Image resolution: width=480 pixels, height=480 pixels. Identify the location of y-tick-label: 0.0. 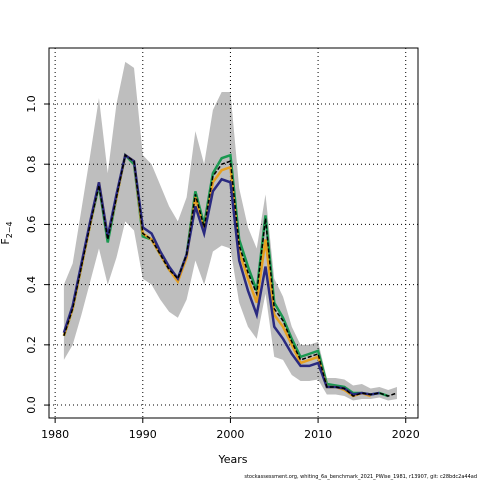
(31, 405).